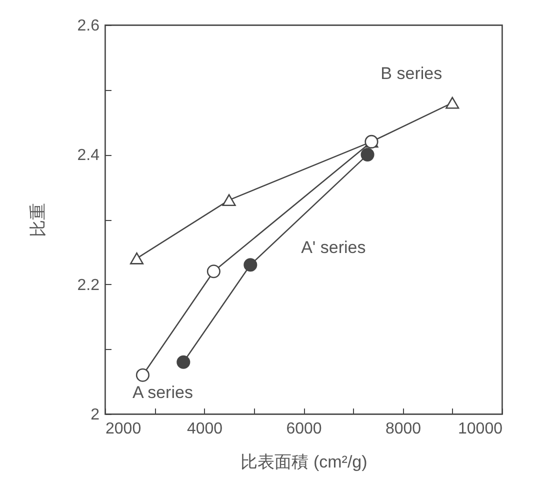 The height and width of the screenshot is (492, 536). I want to click on series-label: B series, so click(411, 73).